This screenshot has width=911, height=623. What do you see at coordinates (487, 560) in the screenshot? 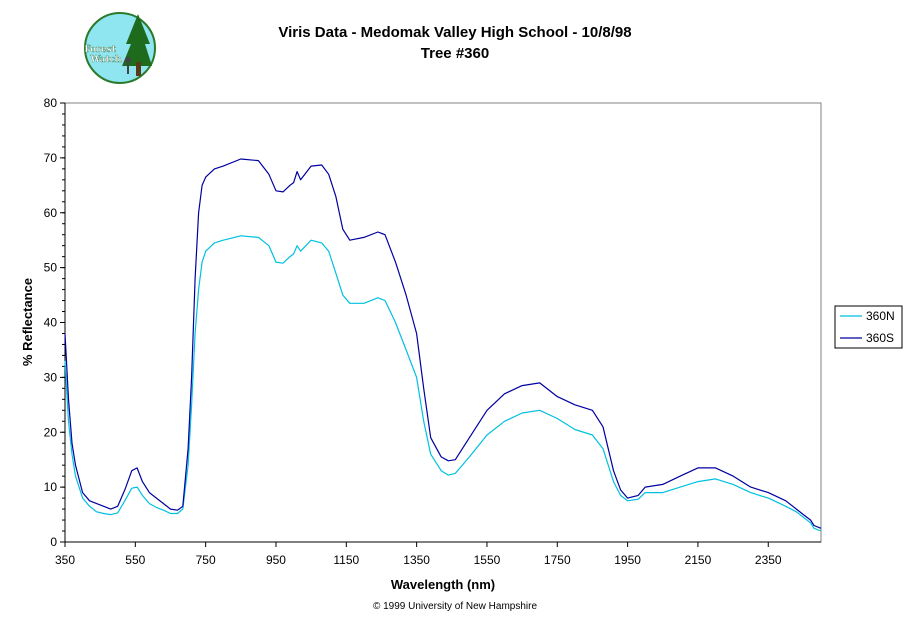
I see `x-tick-label: 1550` at bounding box center [487, 560].